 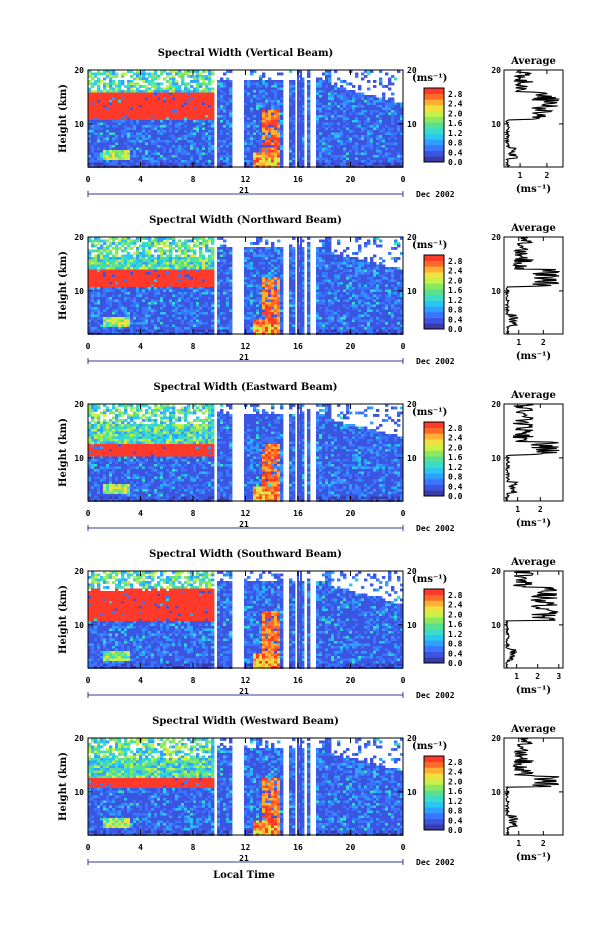 I want to click on y-tick-label: 20, so click(x=79, y=571).